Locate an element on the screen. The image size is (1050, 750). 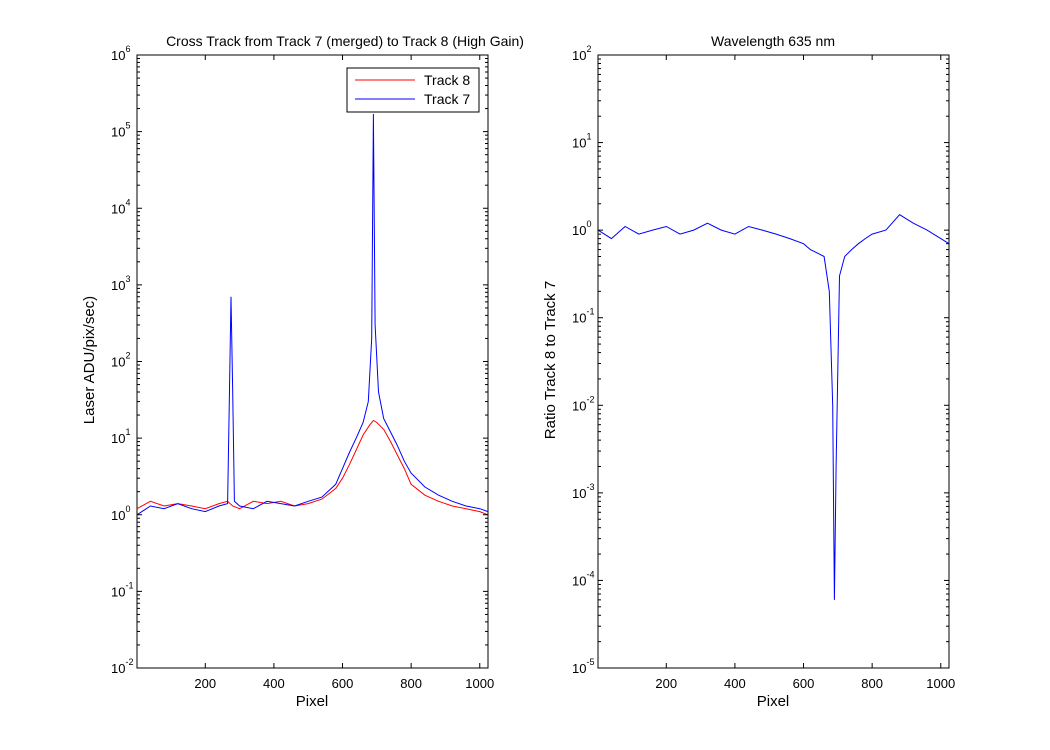
left-y-axis-label: Laser ADU/pix/sec) is located at coordinates (89, 360).